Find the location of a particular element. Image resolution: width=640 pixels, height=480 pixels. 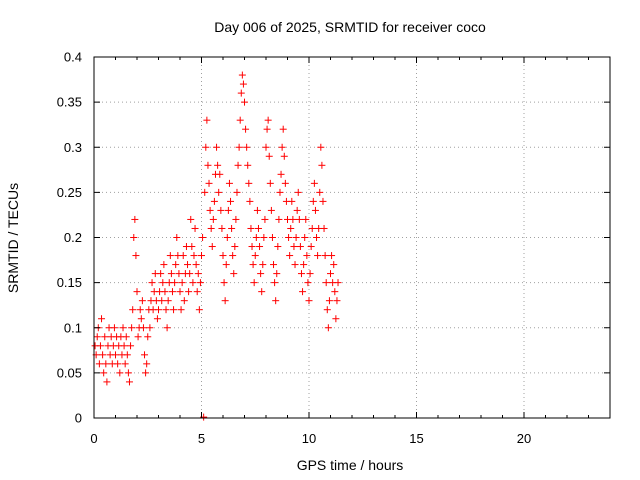

y-tick-label: 0.3 is located at coordinates (73, 147).